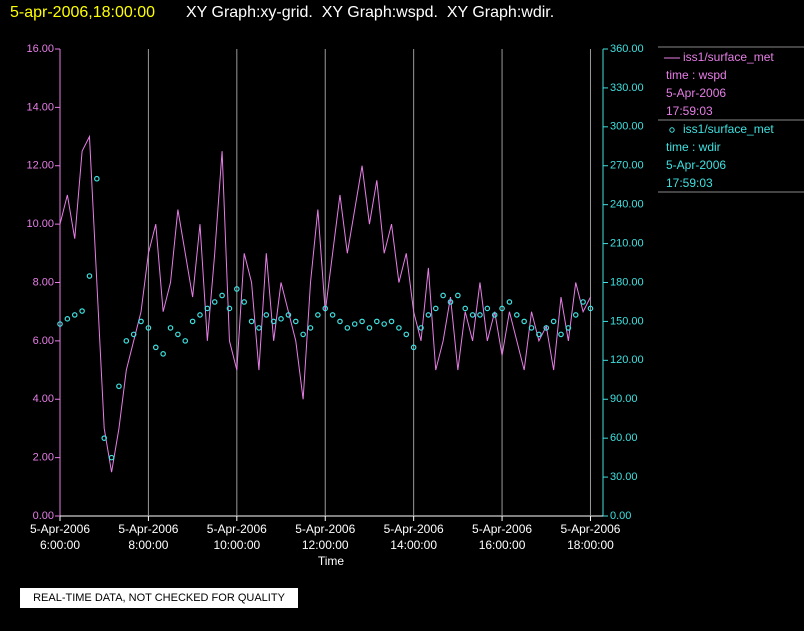 This screenshot has height=631, width=804. Describe the element at coordinates (414, 537) in the screenshot. I see `x-tick-label: 5-Apr-2006 14:00:00` at that location.